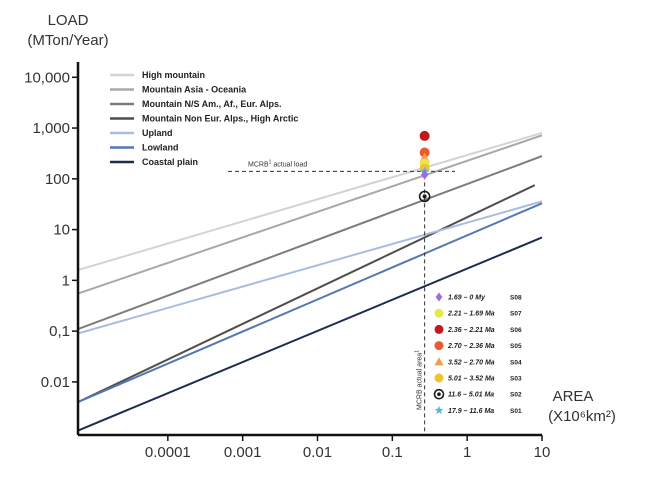  I want to click on y-tick-label: 0.01, so click(55, 382).